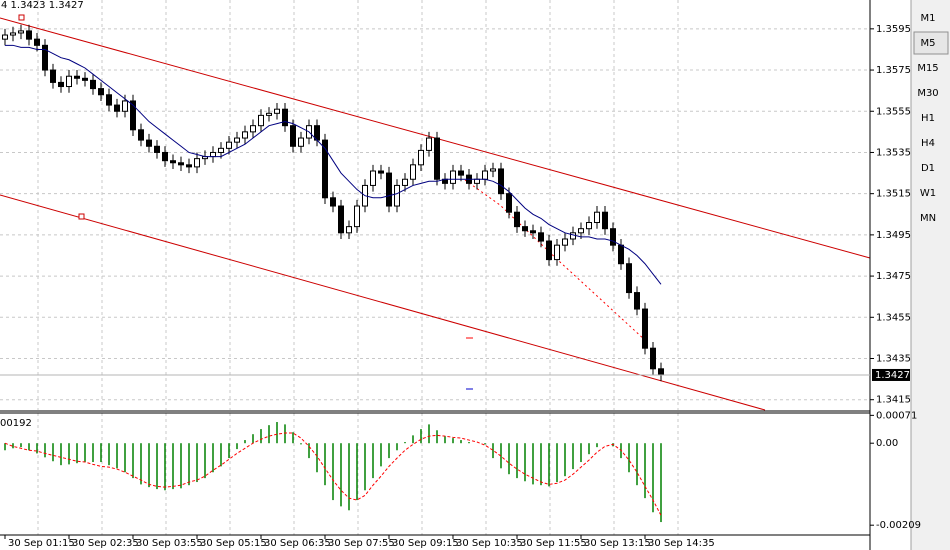 This screenshot has height=550, width=950. What do you see at coordinates (928, 18) in the screenshot?
I see `timeframe-button: M1` at bounding box center [928, 18].